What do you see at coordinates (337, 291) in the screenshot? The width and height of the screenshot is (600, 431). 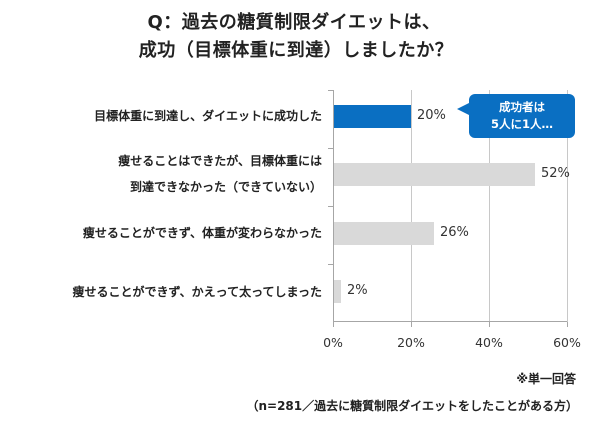 I see `bar-gained` at bounding box center [337, 291].